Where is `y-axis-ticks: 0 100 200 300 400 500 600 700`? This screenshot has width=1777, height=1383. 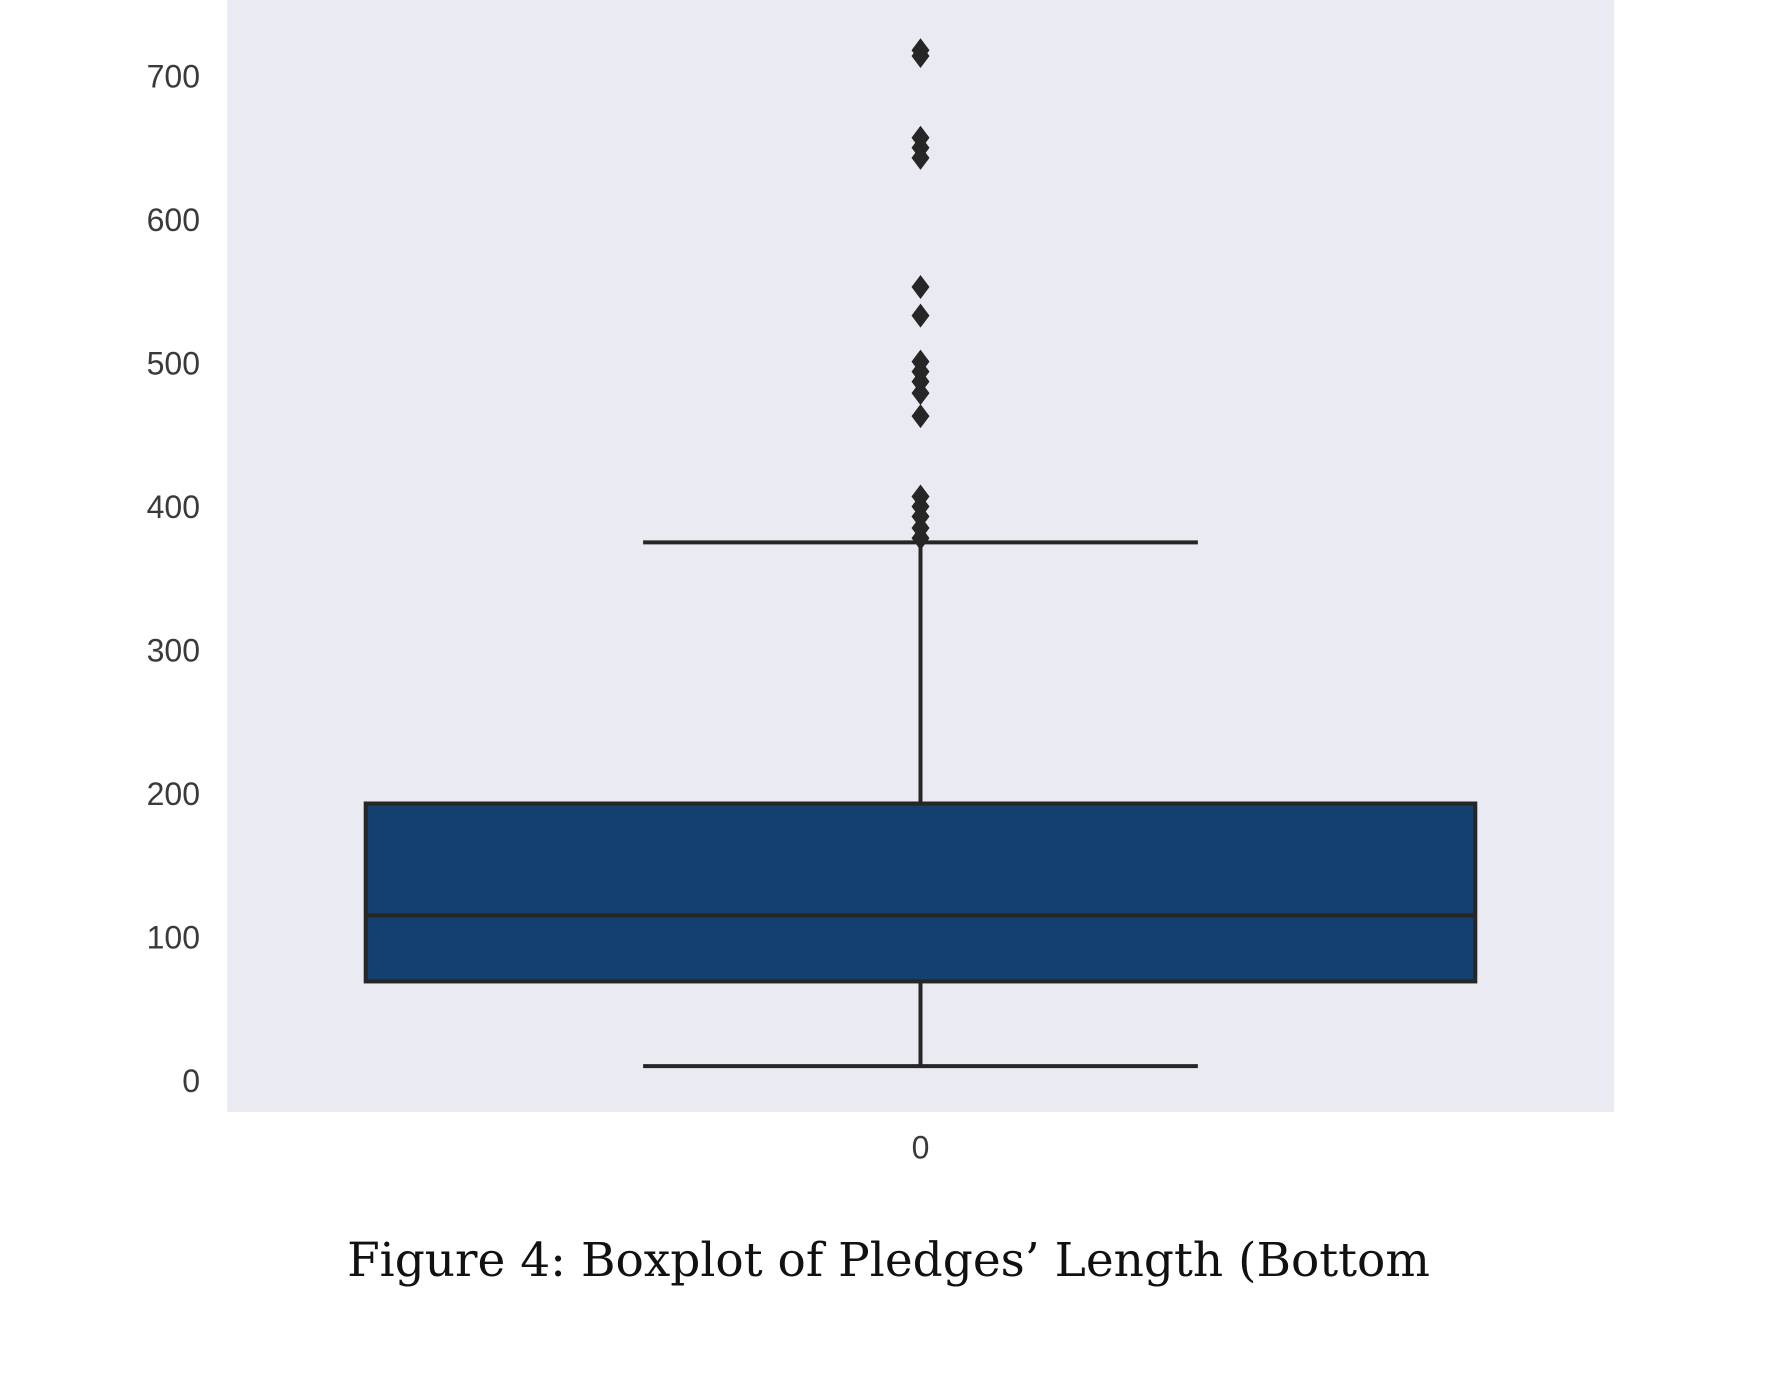
y-axis-ticks: 0 100 200 300 400 500 600 700 is located at coordinates (173, 578).